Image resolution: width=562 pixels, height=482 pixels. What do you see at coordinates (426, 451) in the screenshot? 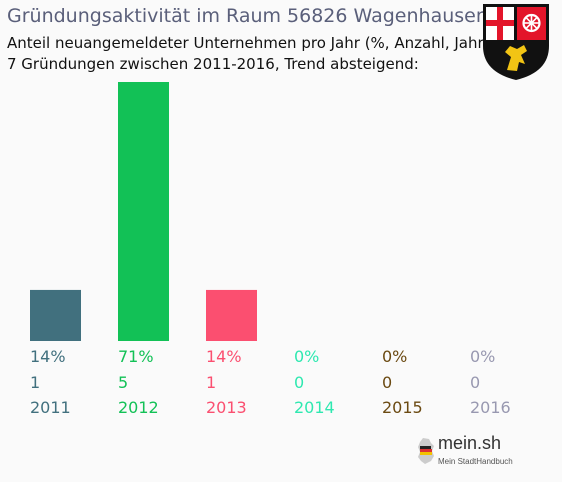
I see `germany-map-icon` at bounding box center [426, 451].